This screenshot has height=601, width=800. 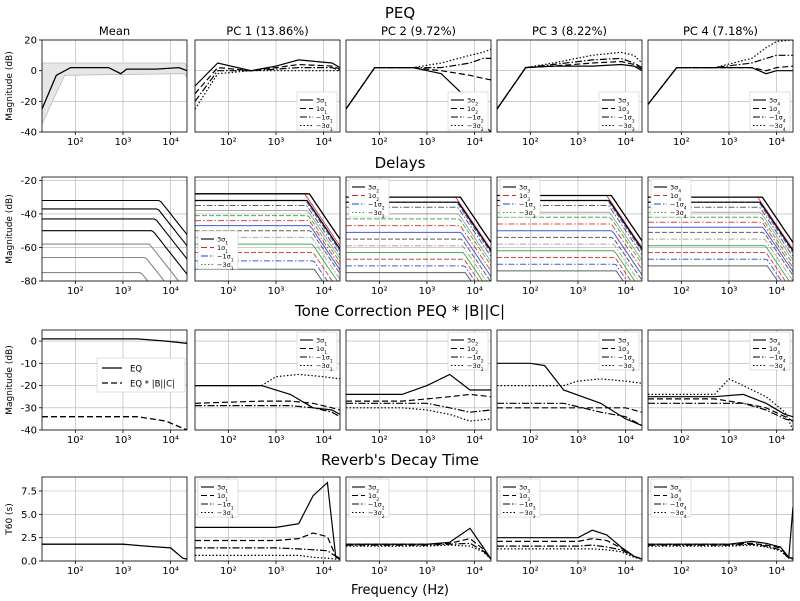 I want to click on legend-entry: −3σ4, so click(x=777, y=127).